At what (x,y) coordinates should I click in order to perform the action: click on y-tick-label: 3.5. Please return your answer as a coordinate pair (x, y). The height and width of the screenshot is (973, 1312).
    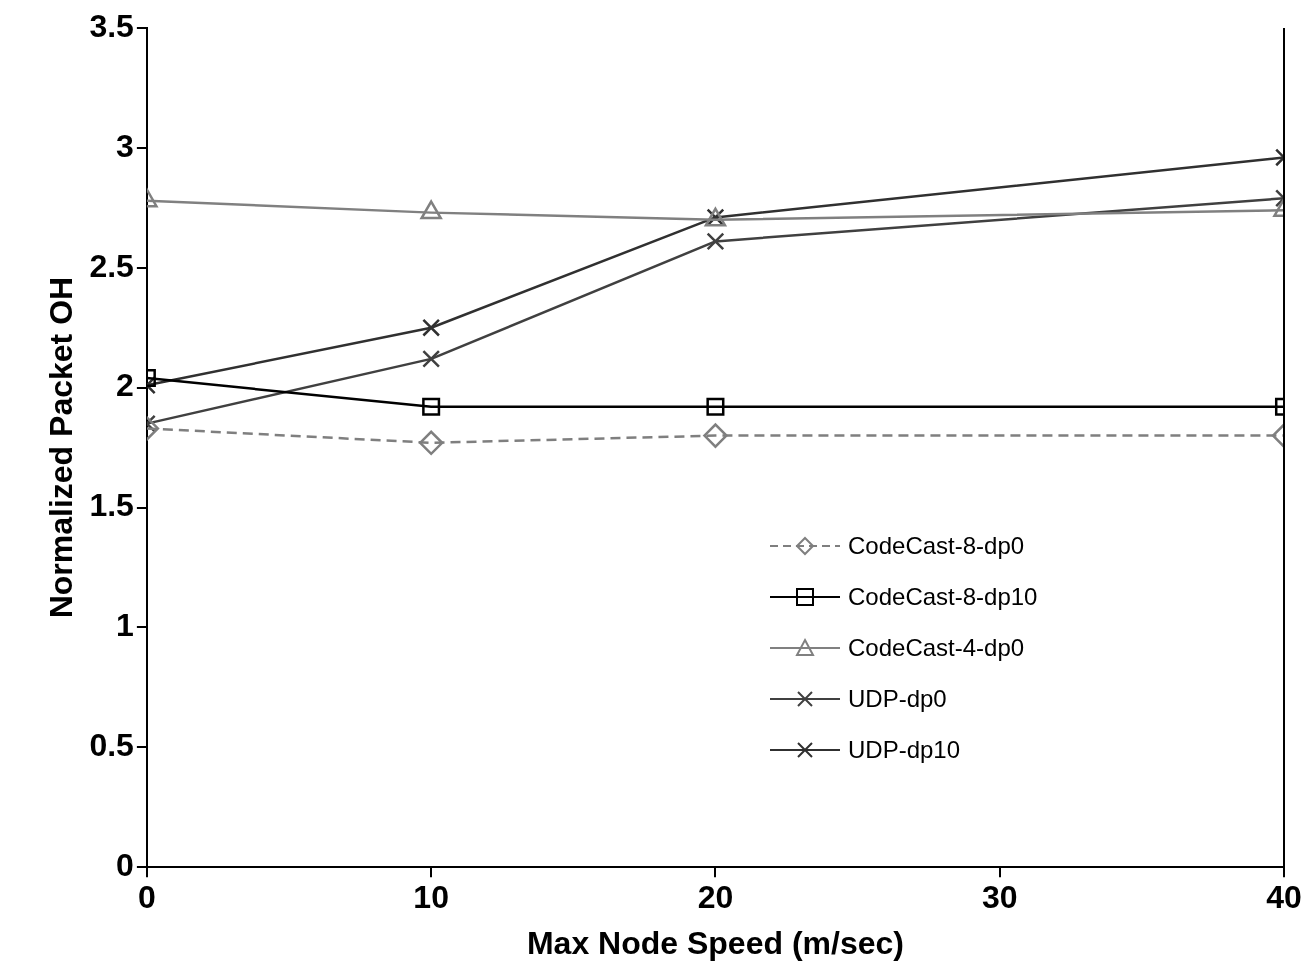
    Looking at the image, I should click on (111, 25).